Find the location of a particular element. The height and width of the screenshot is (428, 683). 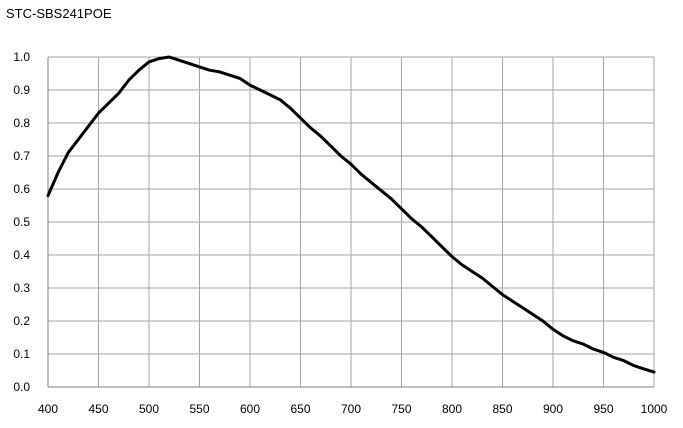

x-tick-label: 650 is located at coordinates (300, 409).